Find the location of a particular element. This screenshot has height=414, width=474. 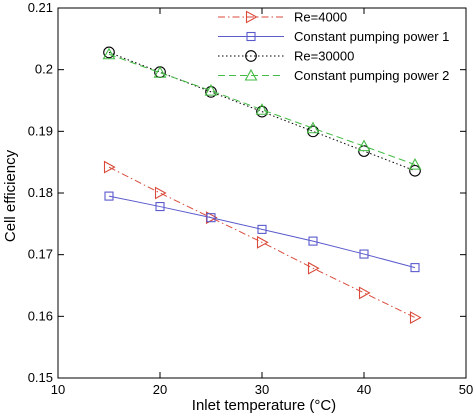

series-line is located at coordinates (262, 232).